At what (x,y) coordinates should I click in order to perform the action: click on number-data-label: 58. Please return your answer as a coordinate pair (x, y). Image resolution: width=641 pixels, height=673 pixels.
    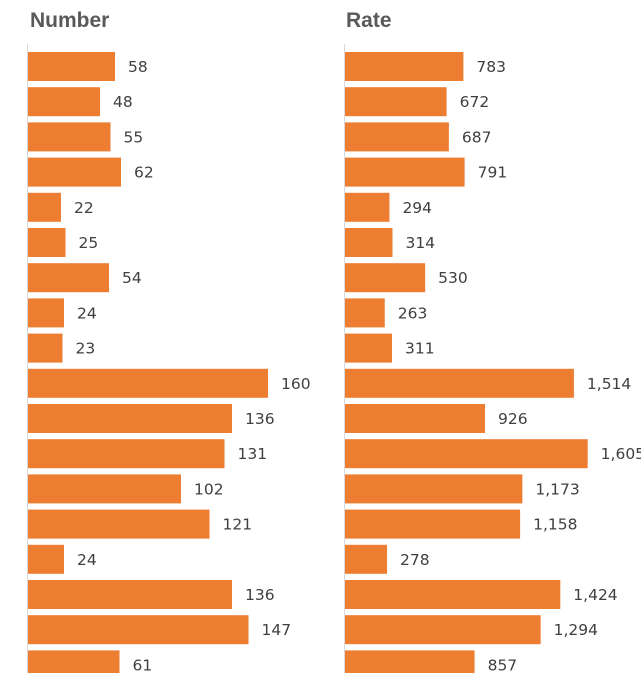
    Looking at the image, I should click on (138, 67).